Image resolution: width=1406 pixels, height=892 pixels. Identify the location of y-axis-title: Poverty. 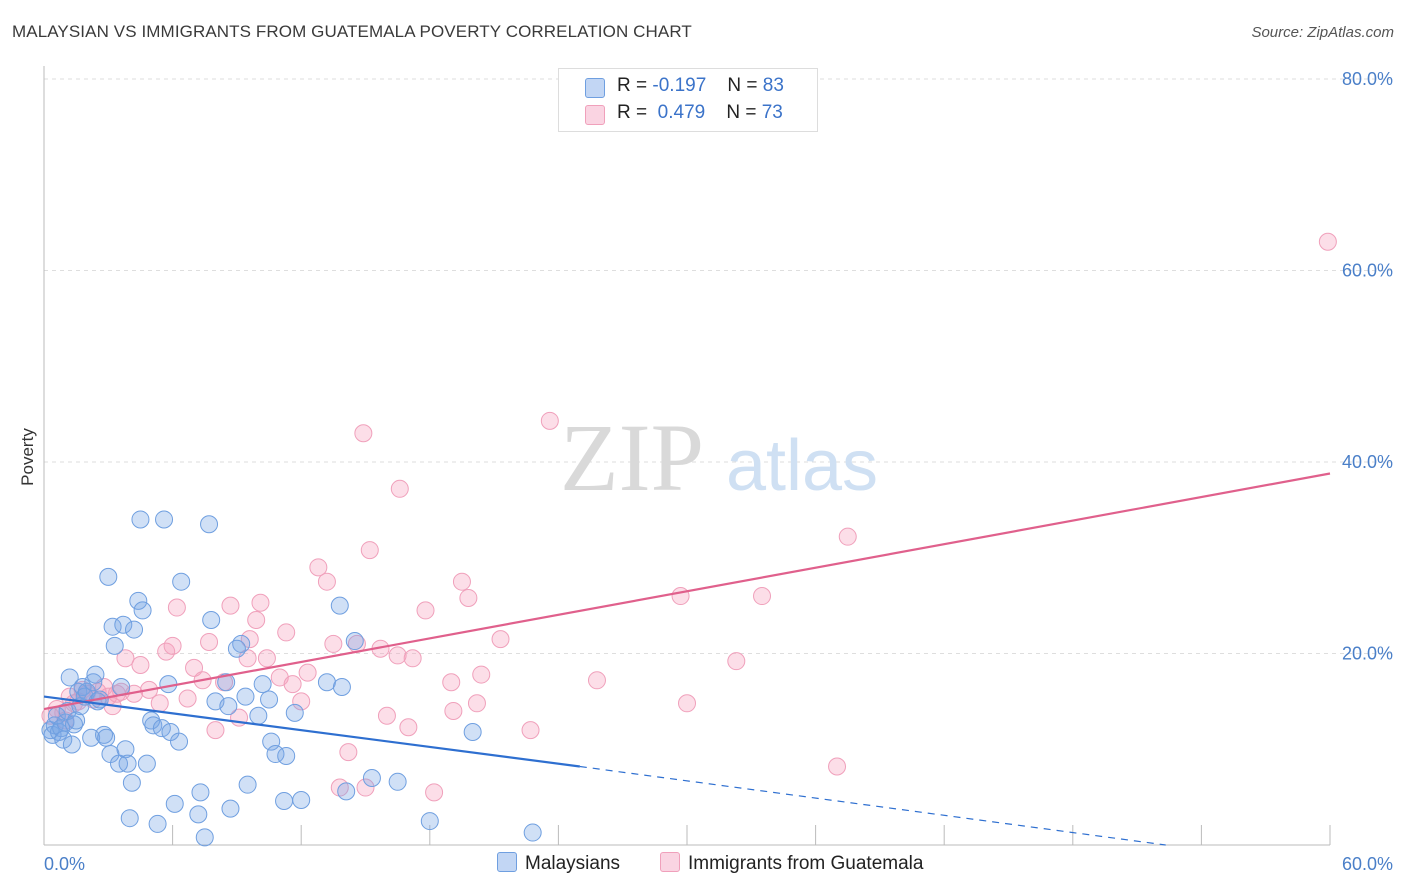
(27, 457).